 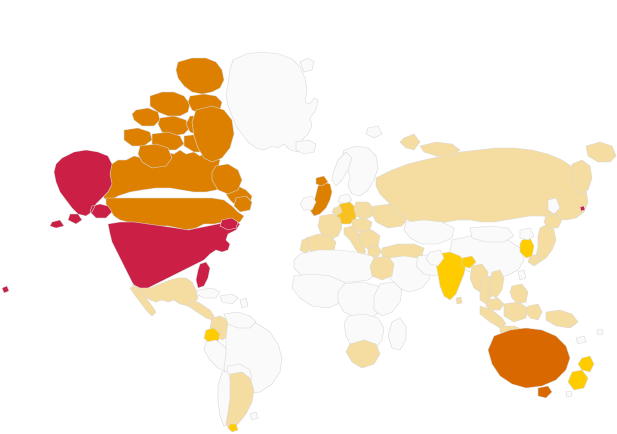 What do you see at coordinates (244, 303) in the screenshot?
I see `country-caribbean-lesser` at bounding box center [244, 303].